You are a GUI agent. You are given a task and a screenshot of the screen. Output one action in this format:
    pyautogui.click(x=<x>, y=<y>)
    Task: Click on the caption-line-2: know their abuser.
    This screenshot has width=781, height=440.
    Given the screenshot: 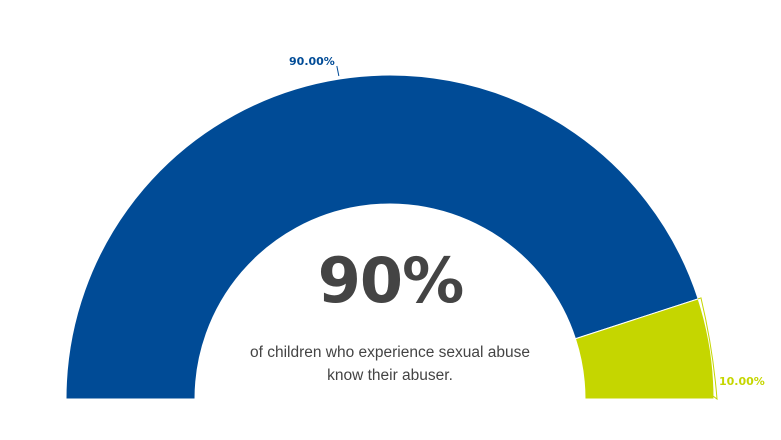 What is the action you would take?
    pyautogui.click(x=390, y=375)
    